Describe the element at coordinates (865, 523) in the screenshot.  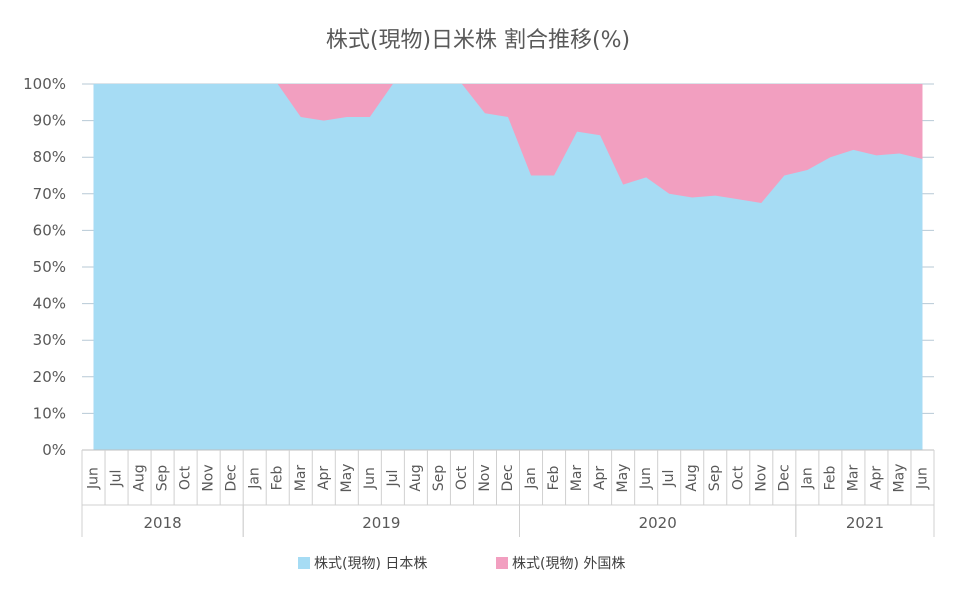
I see `year-label: 2021` at that location.